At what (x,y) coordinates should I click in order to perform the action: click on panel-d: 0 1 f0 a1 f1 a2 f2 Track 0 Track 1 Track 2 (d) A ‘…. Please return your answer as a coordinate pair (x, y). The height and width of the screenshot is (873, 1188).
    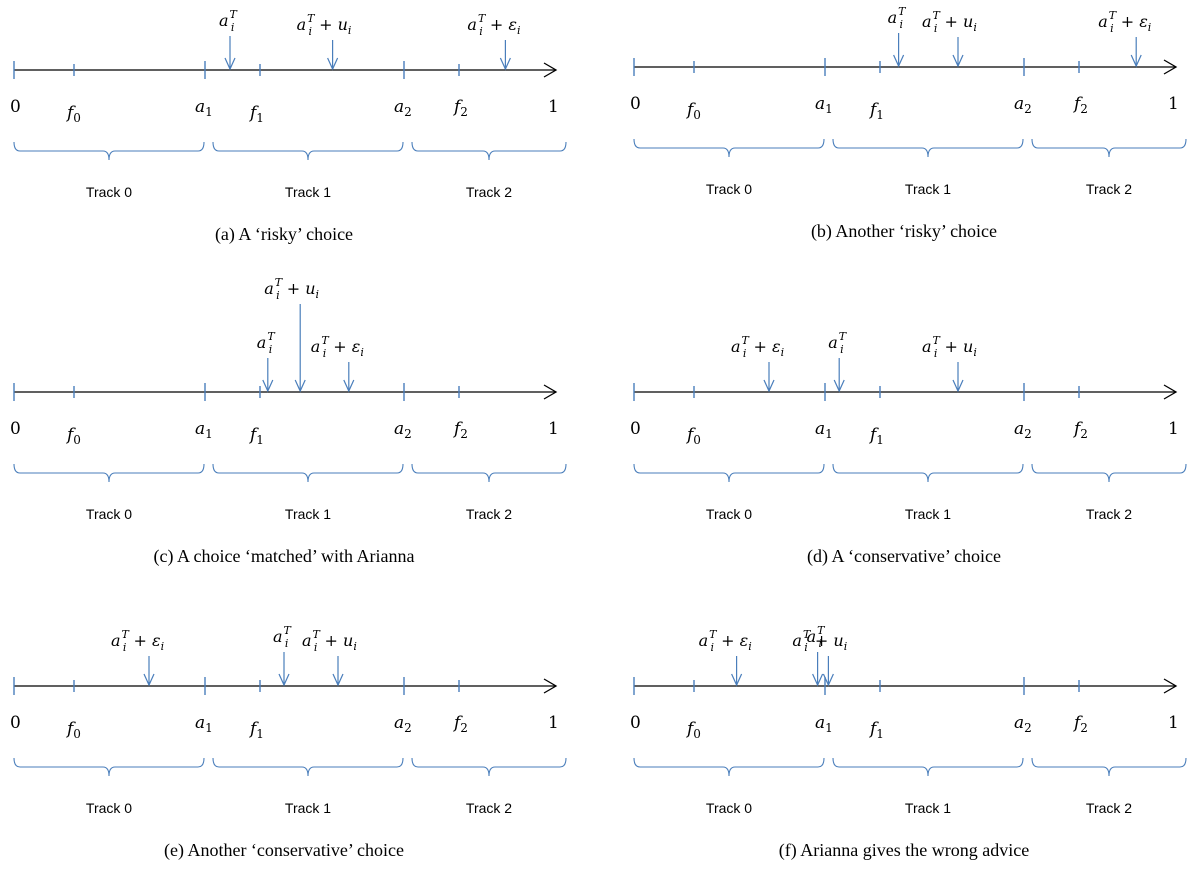
    Looking at the image, I should click on (908, 448).